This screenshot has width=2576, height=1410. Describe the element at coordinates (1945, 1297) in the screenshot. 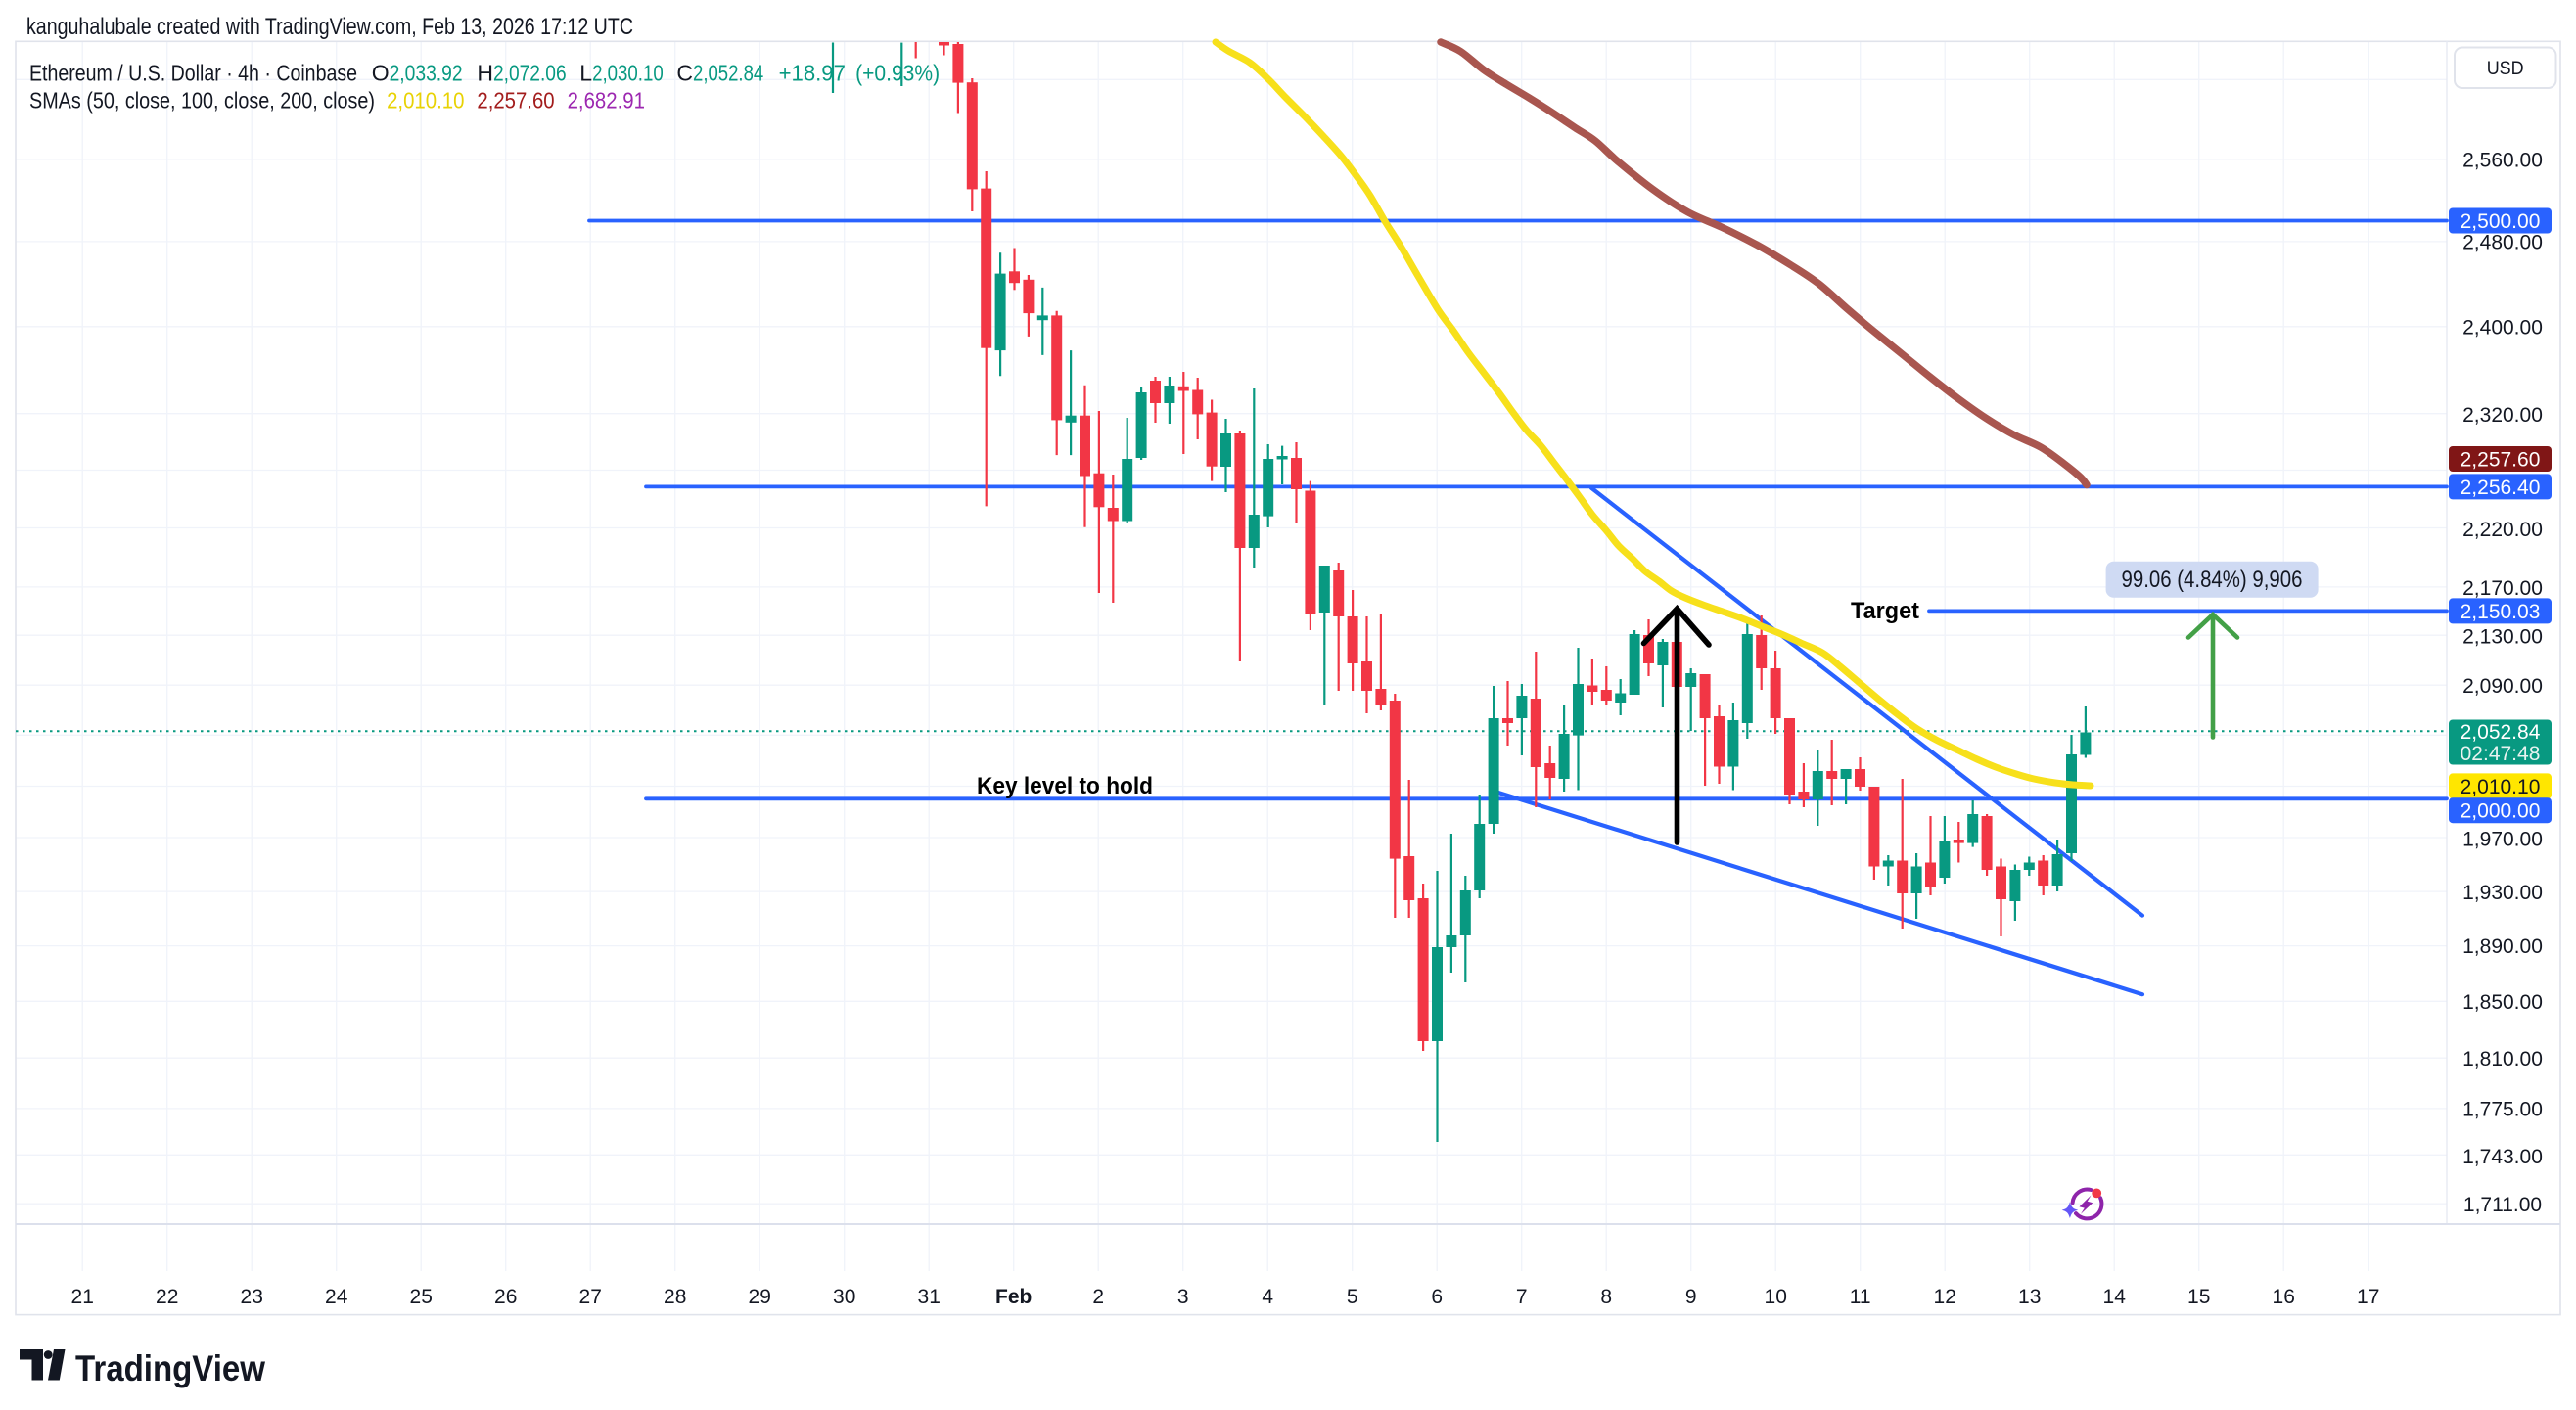

I see `svg-text: 12` at that location.